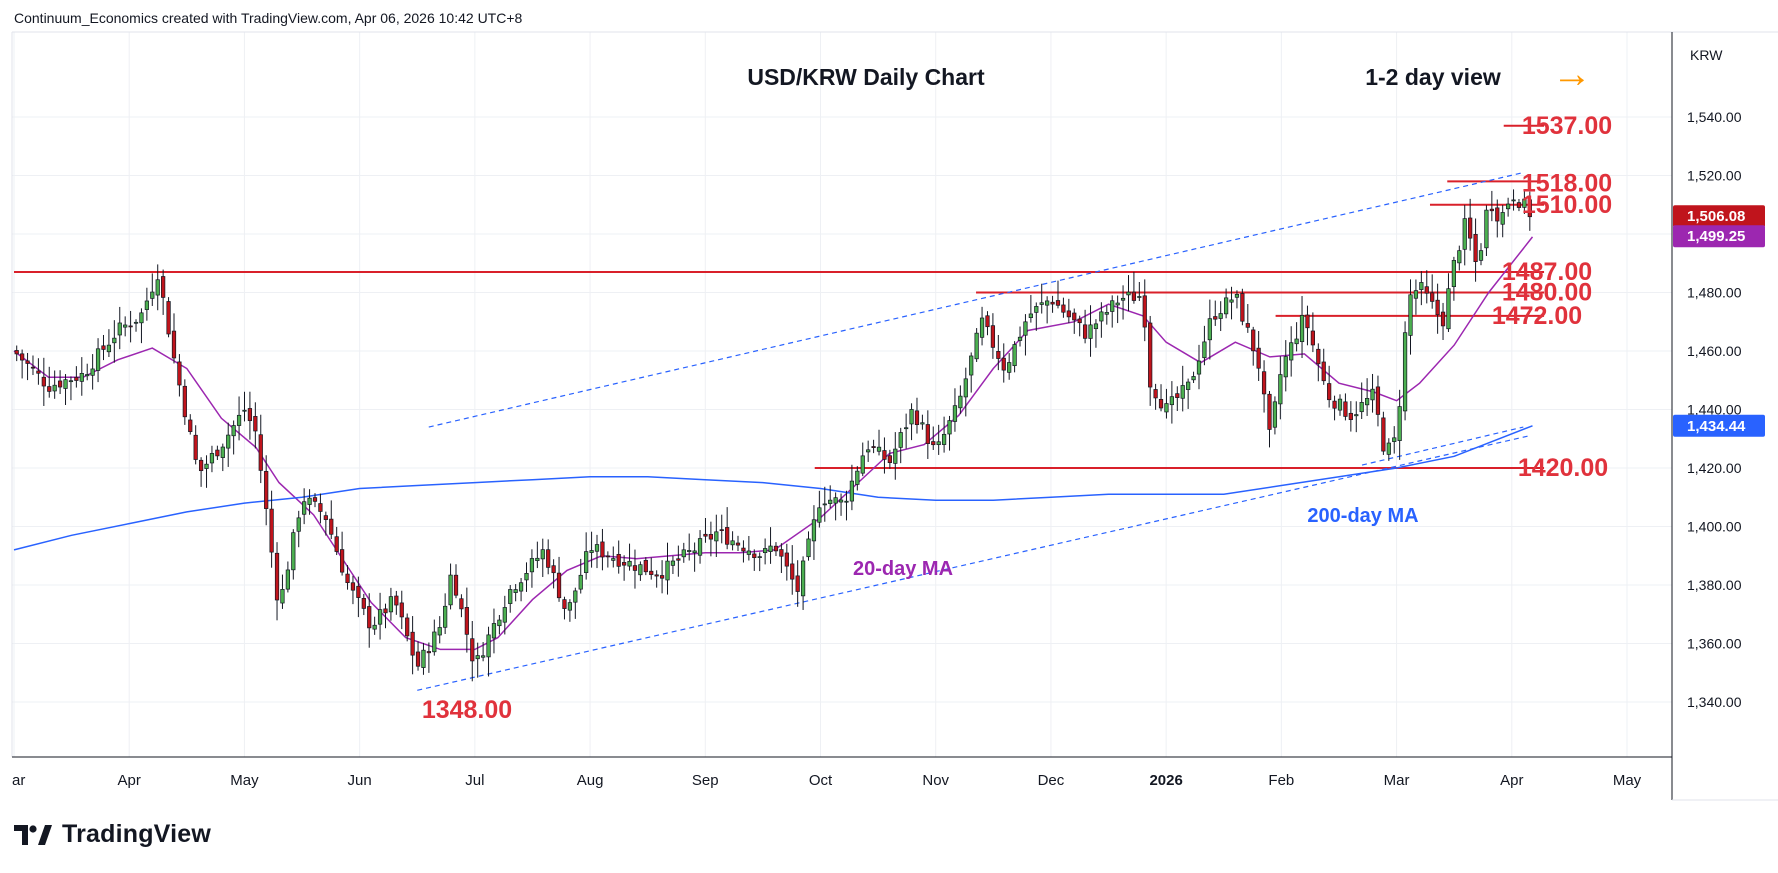 This screenshot has height=873, width=1778. Describe the element at coordinates (1165, 780) in the screenshot. I see `x-tick-label: 2026` at that location.